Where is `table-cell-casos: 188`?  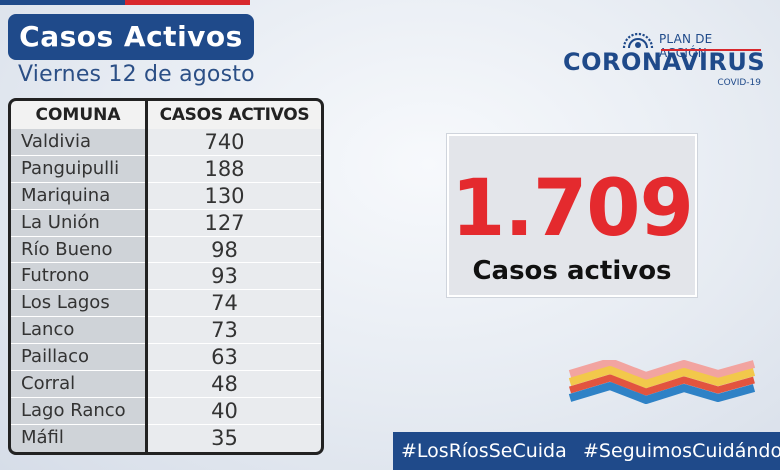 table-cell-casos: 188 is located at coordinates (234, 169).